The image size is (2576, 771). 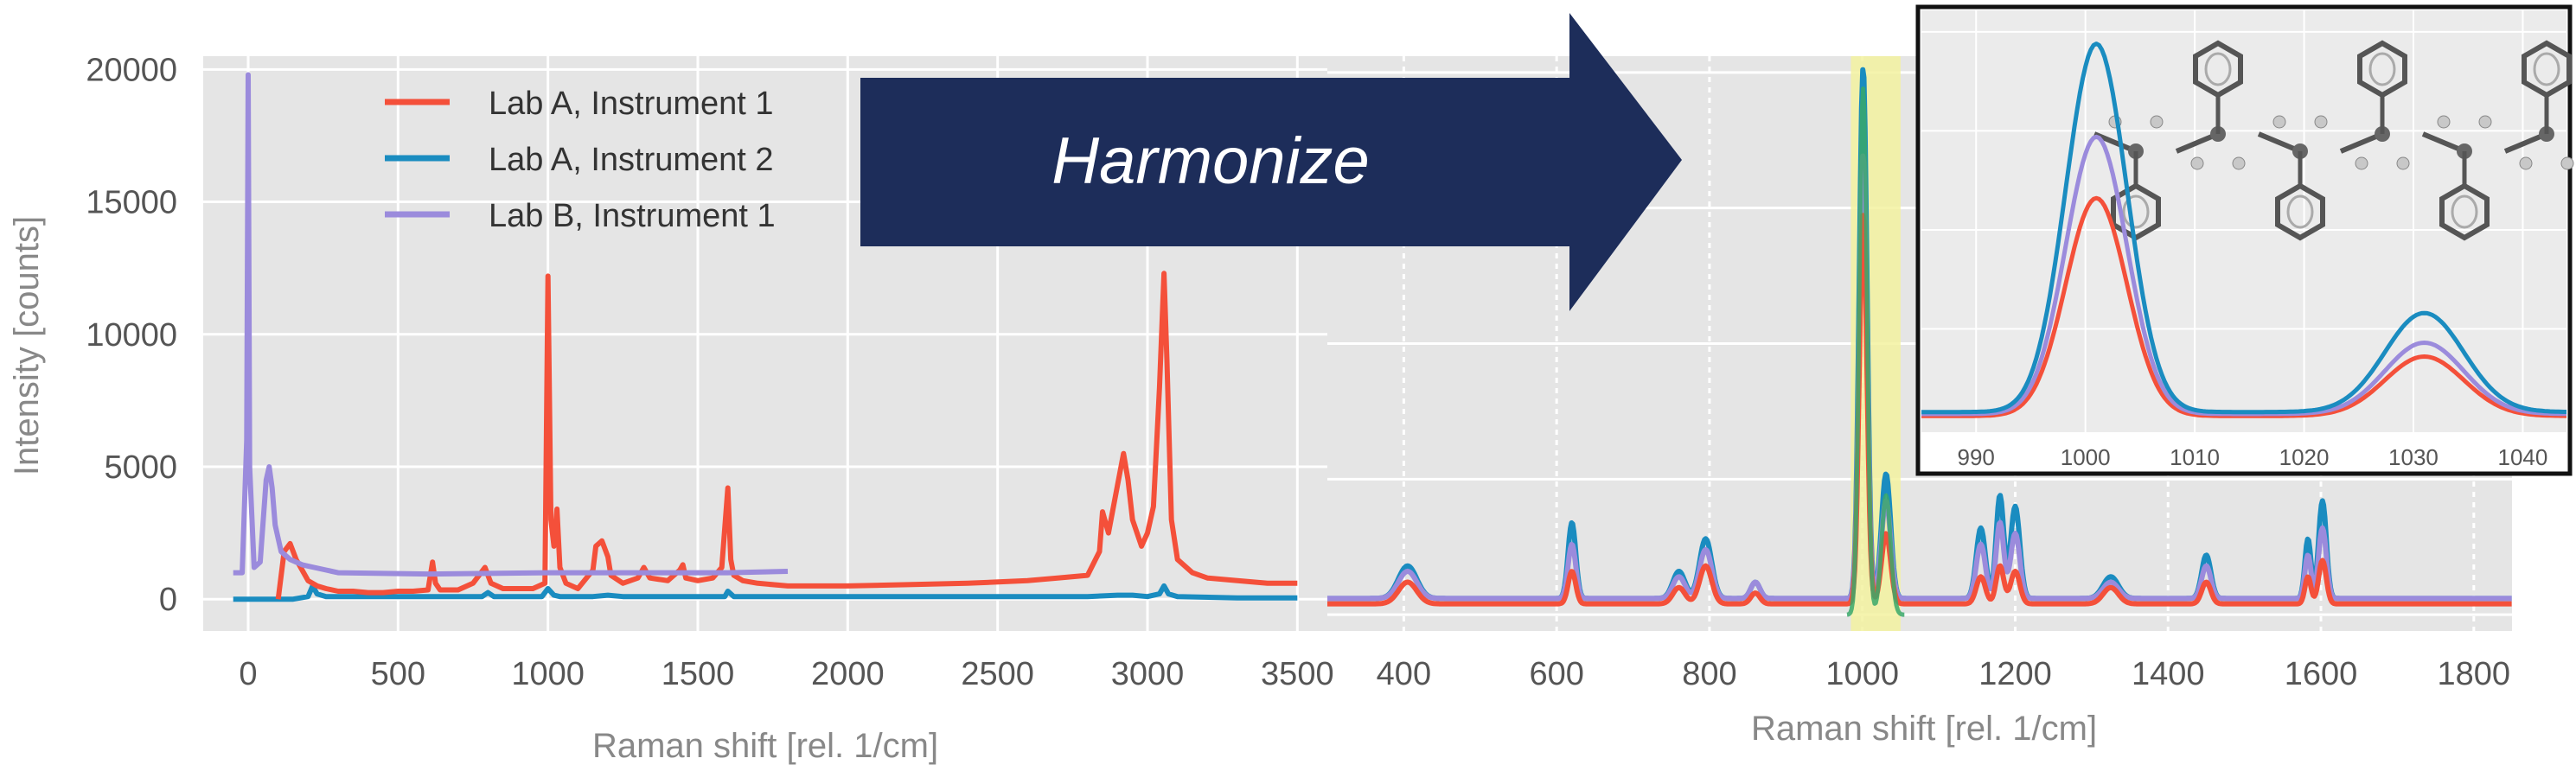 What do you see at coordinates (848, 674) in the screenshot?
I see `raw-x-tick-label: 2000` at bounding box center [848, 674].